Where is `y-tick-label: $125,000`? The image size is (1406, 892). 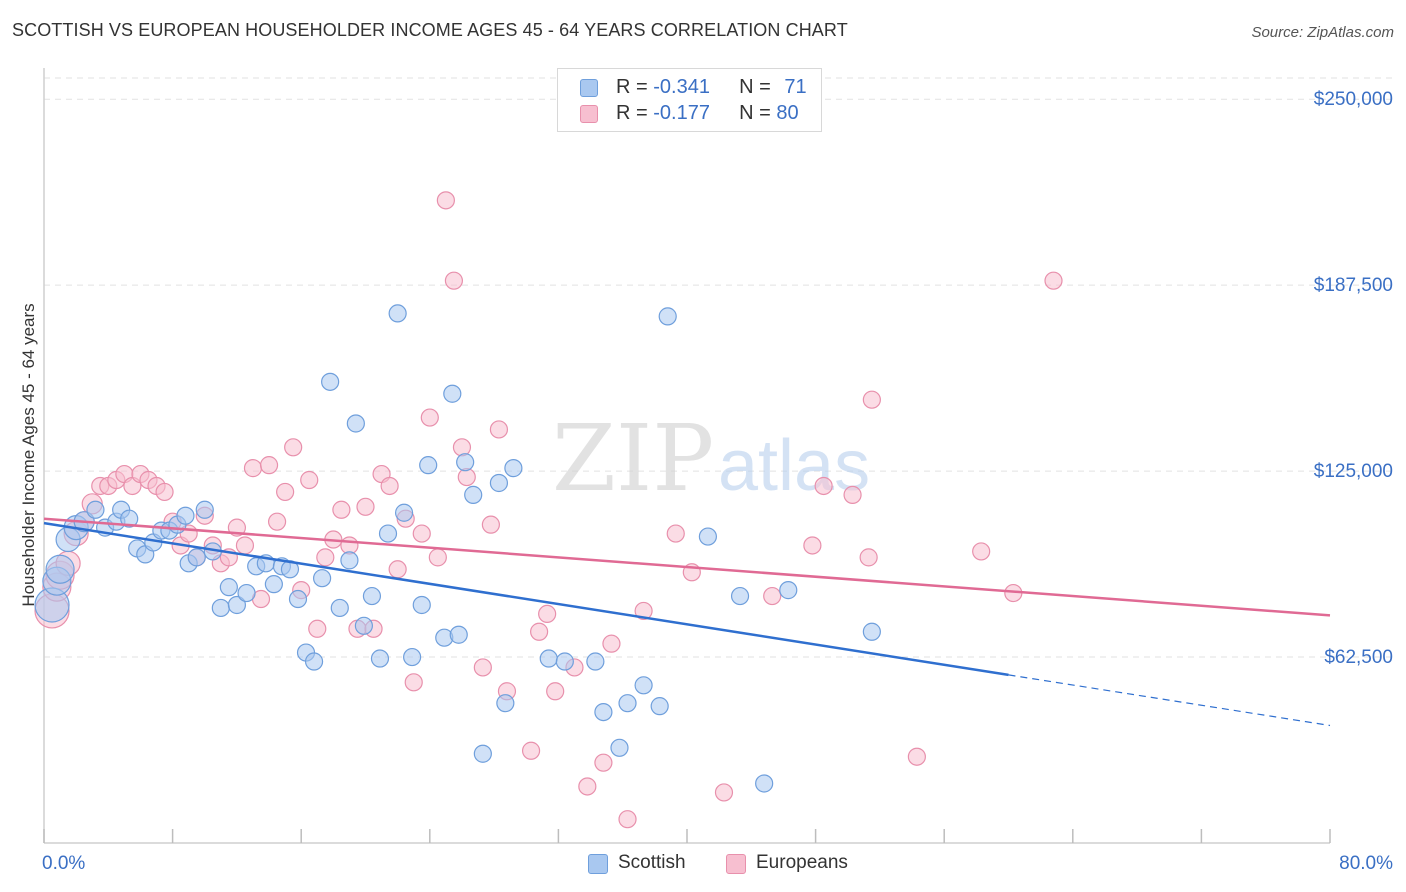 y-tick-label: $125,000 is located at coordinates (1353, 471).